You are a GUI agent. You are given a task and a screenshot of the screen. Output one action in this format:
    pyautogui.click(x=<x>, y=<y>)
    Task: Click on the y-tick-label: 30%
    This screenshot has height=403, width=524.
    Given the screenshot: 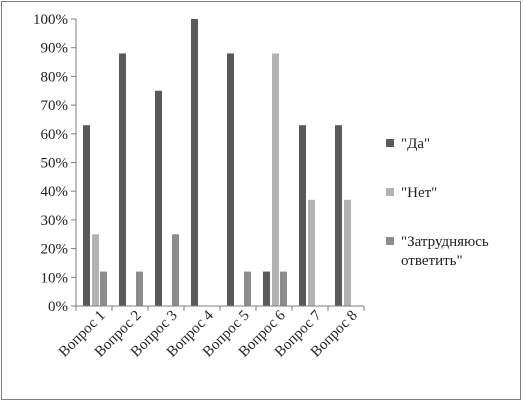 What is the action you would take?
    pyautogui.click(x=55, y=221)
    